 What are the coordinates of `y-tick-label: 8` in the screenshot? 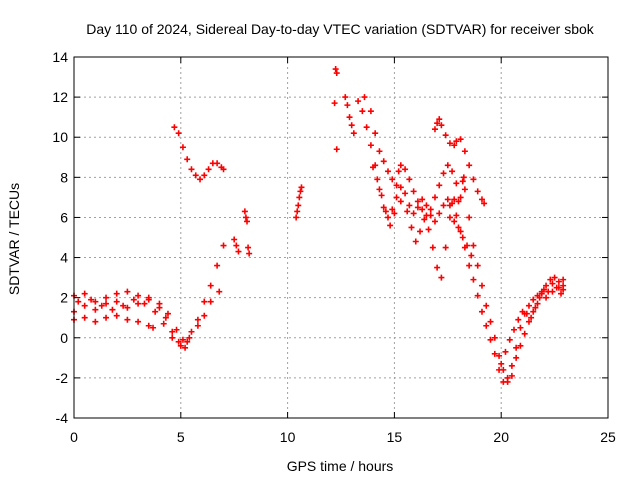 It's located at (64, 177).